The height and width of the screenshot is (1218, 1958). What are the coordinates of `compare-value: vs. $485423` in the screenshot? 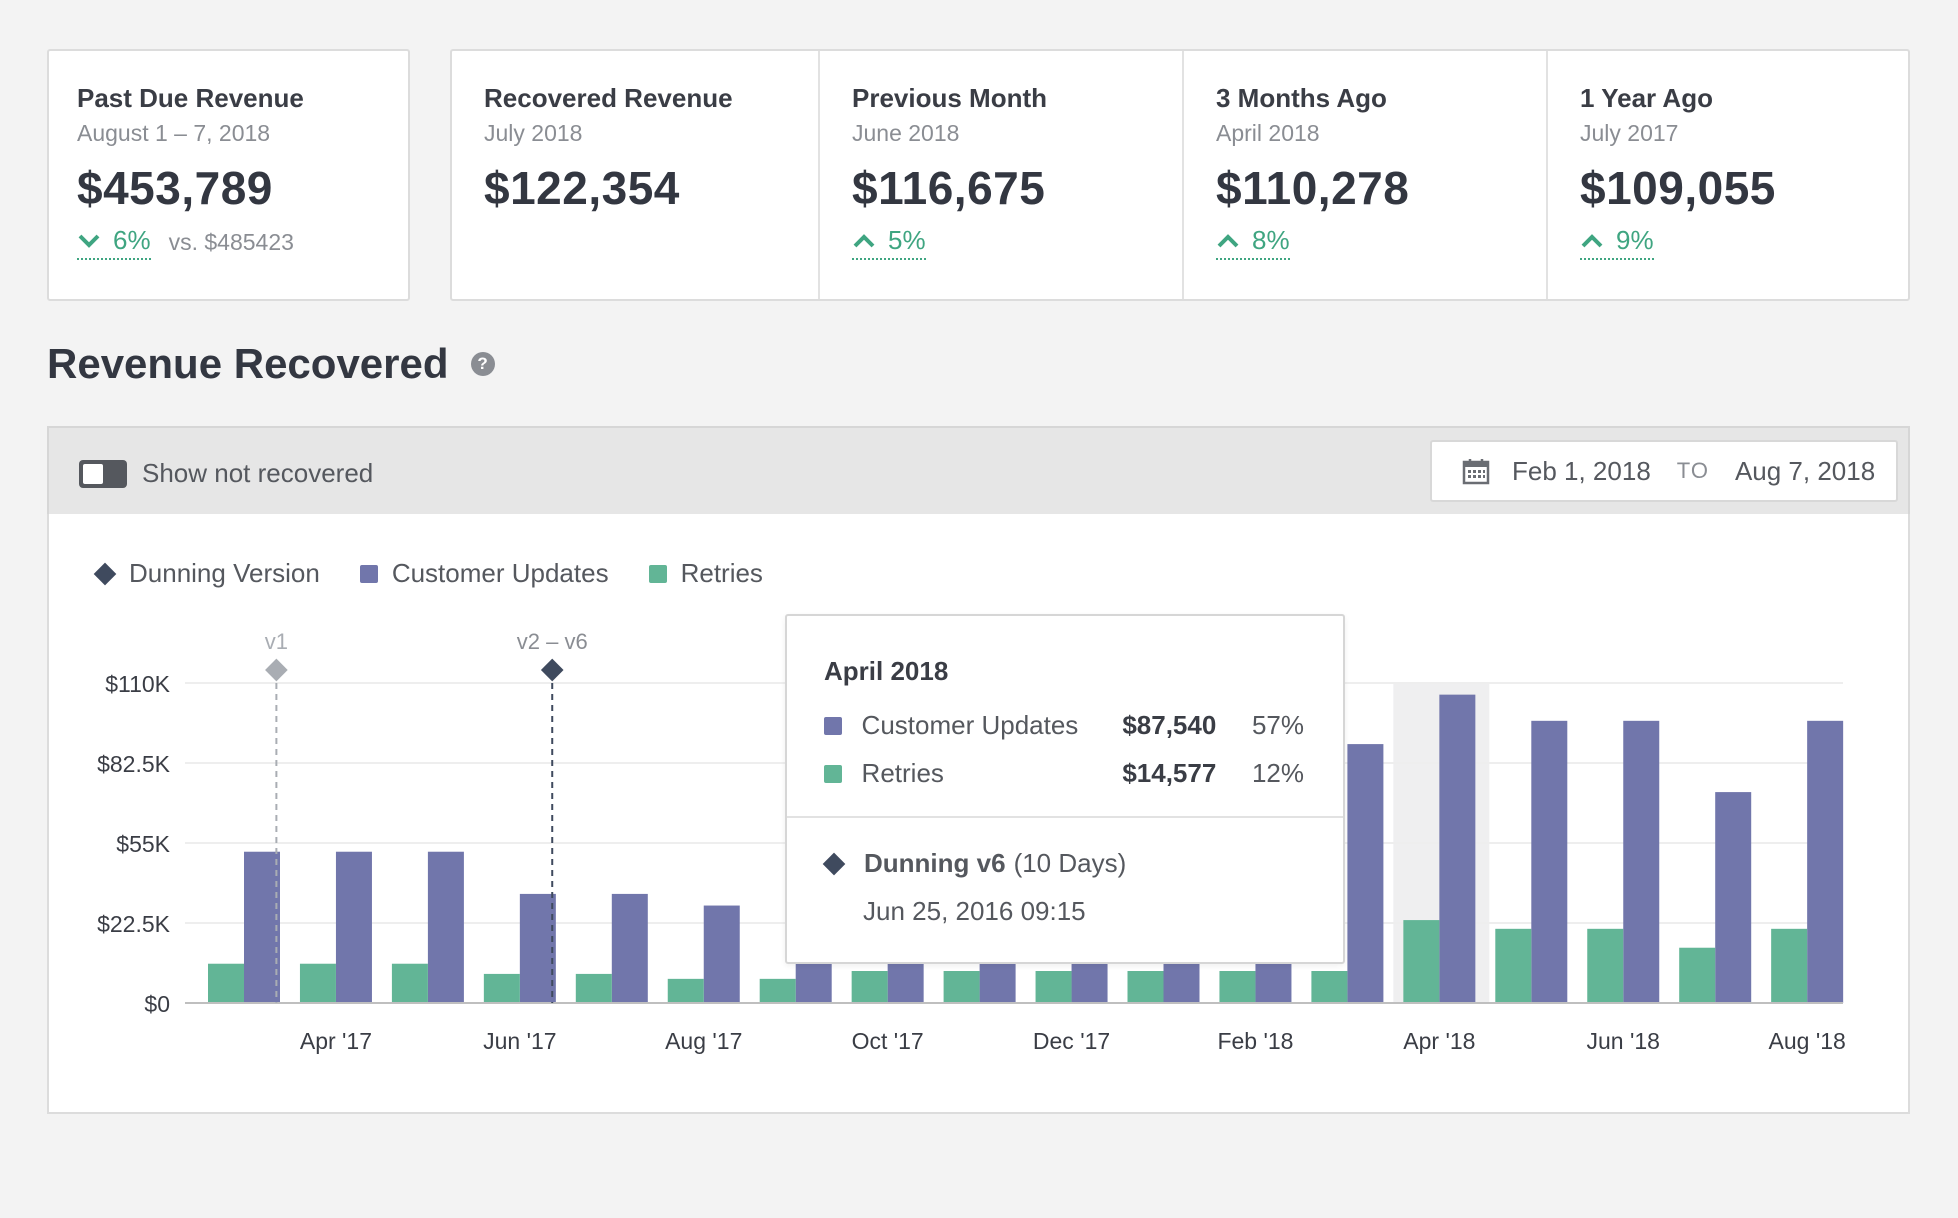 It's located at (231, 242).